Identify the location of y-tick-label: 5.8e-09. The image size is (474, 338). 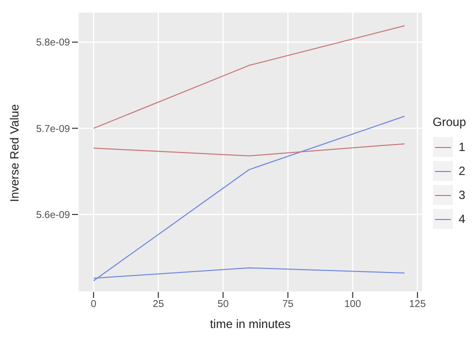
(53, 43).